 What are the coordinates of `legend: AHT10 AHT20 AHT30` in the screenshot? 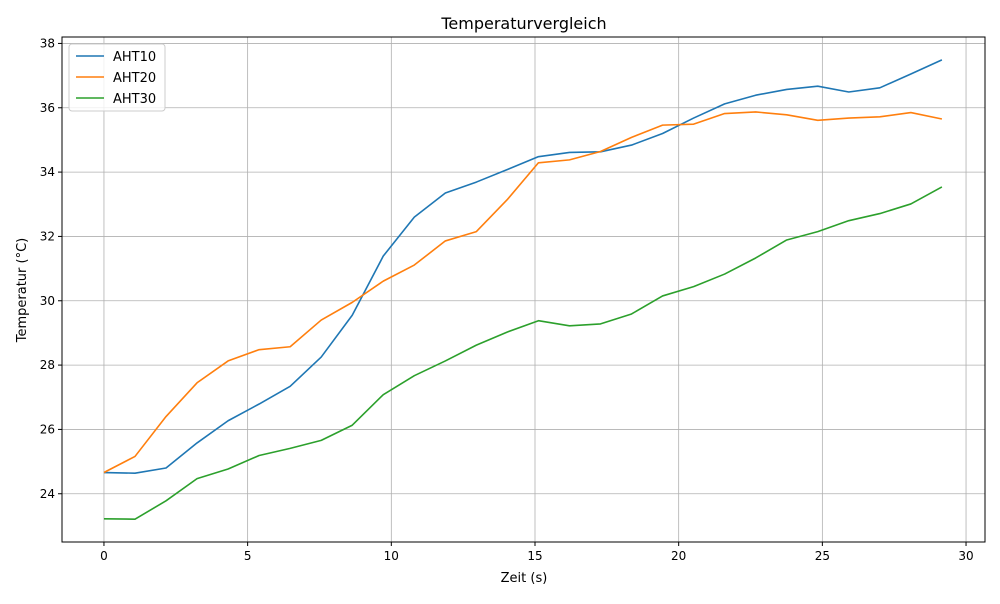 It's located at (117, 77).